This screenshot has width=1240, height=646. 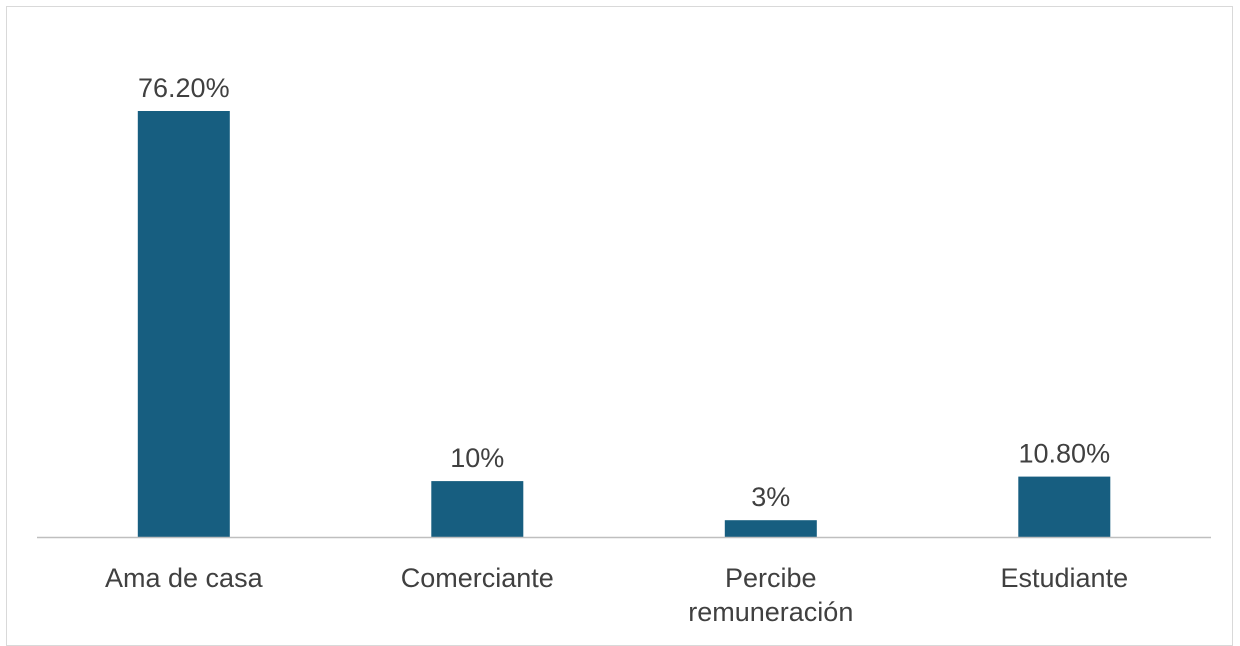 I want to click on category-label-3: Estudiante, so click(x=1065, y=578).